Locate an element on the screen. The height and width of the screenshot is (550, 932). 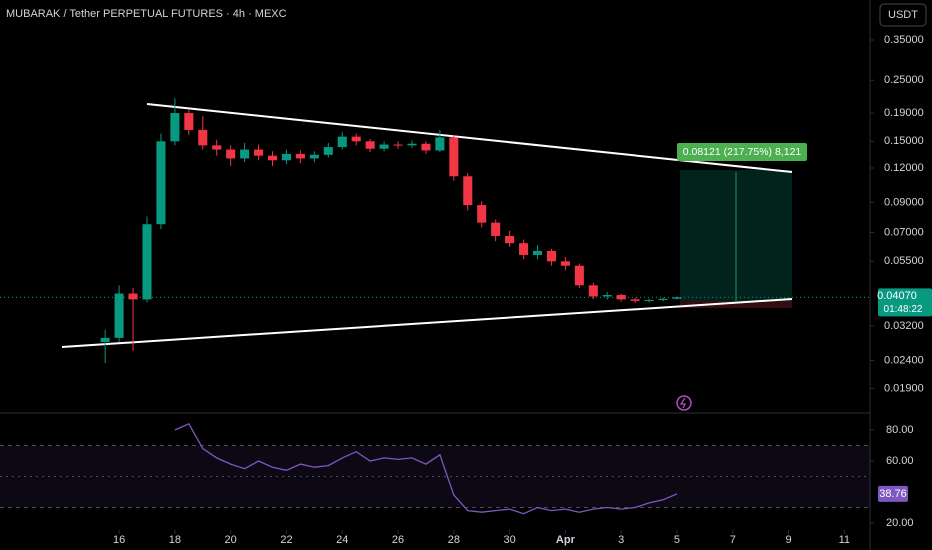
event-icon-bolt is located at coordinates (683, 403).